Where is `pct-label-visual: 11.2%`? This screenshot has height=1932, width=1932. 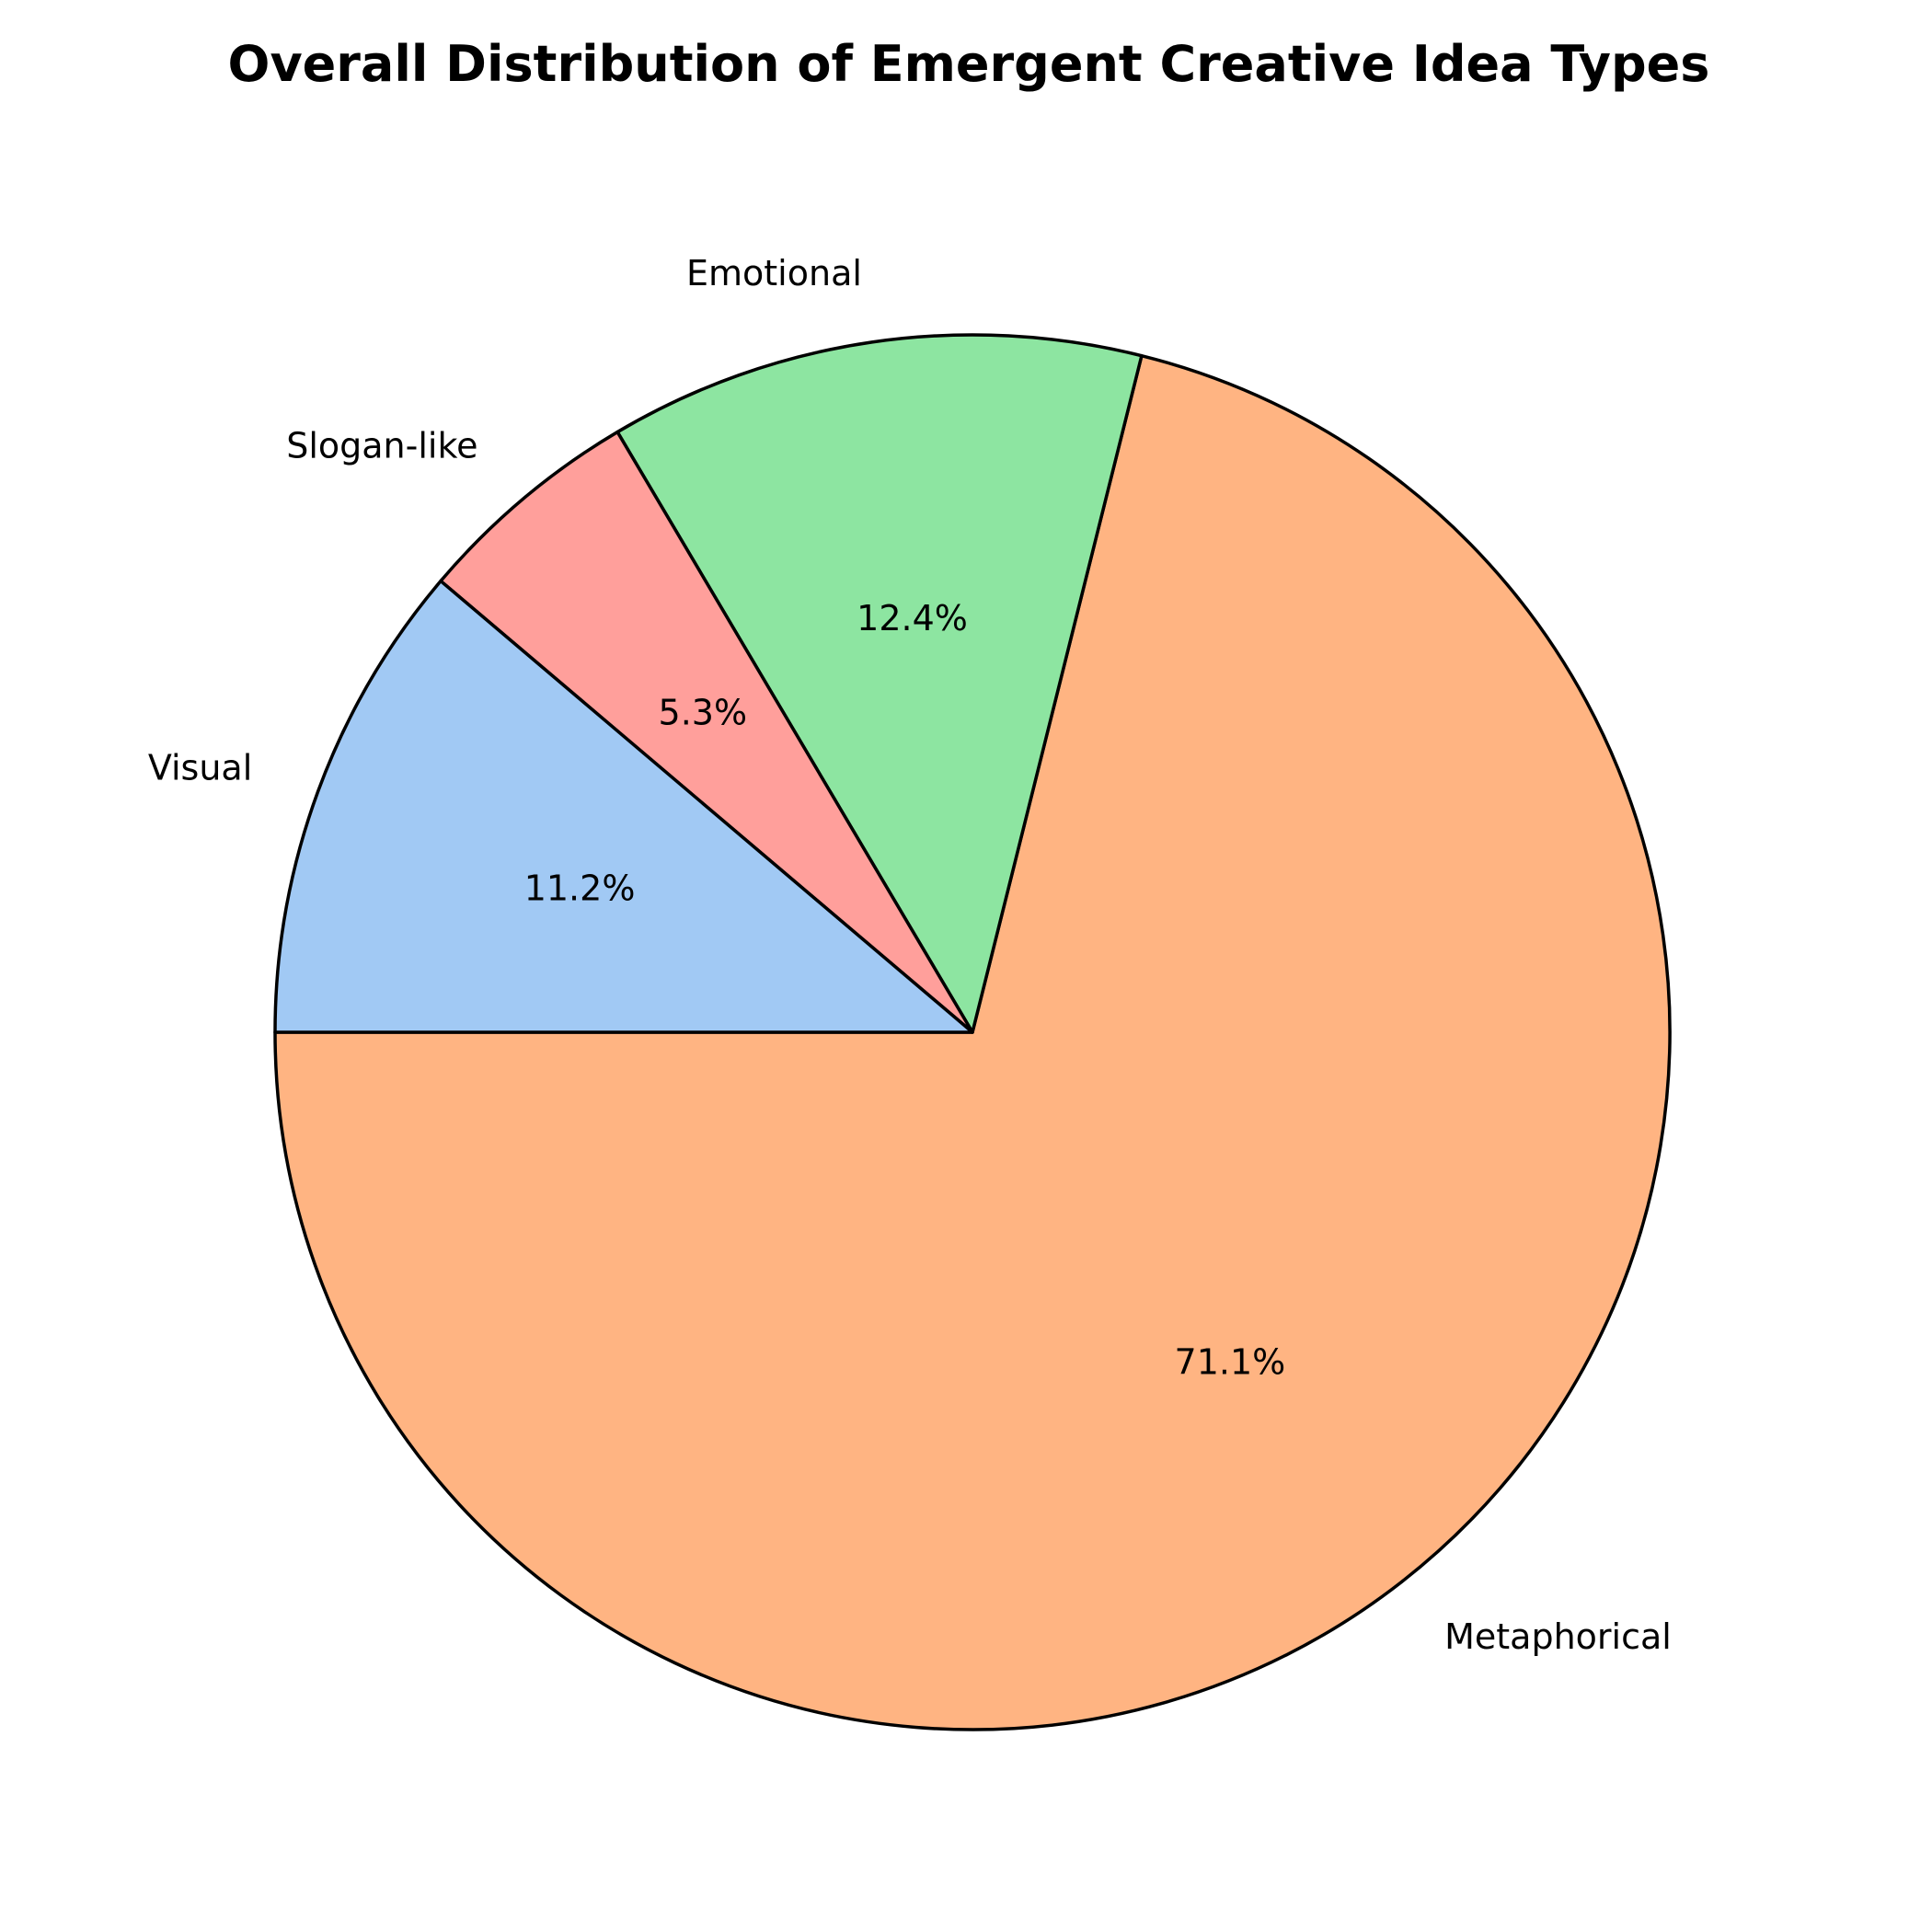
pct-label-visual: 11.2% is located at coordinates (580, 888).